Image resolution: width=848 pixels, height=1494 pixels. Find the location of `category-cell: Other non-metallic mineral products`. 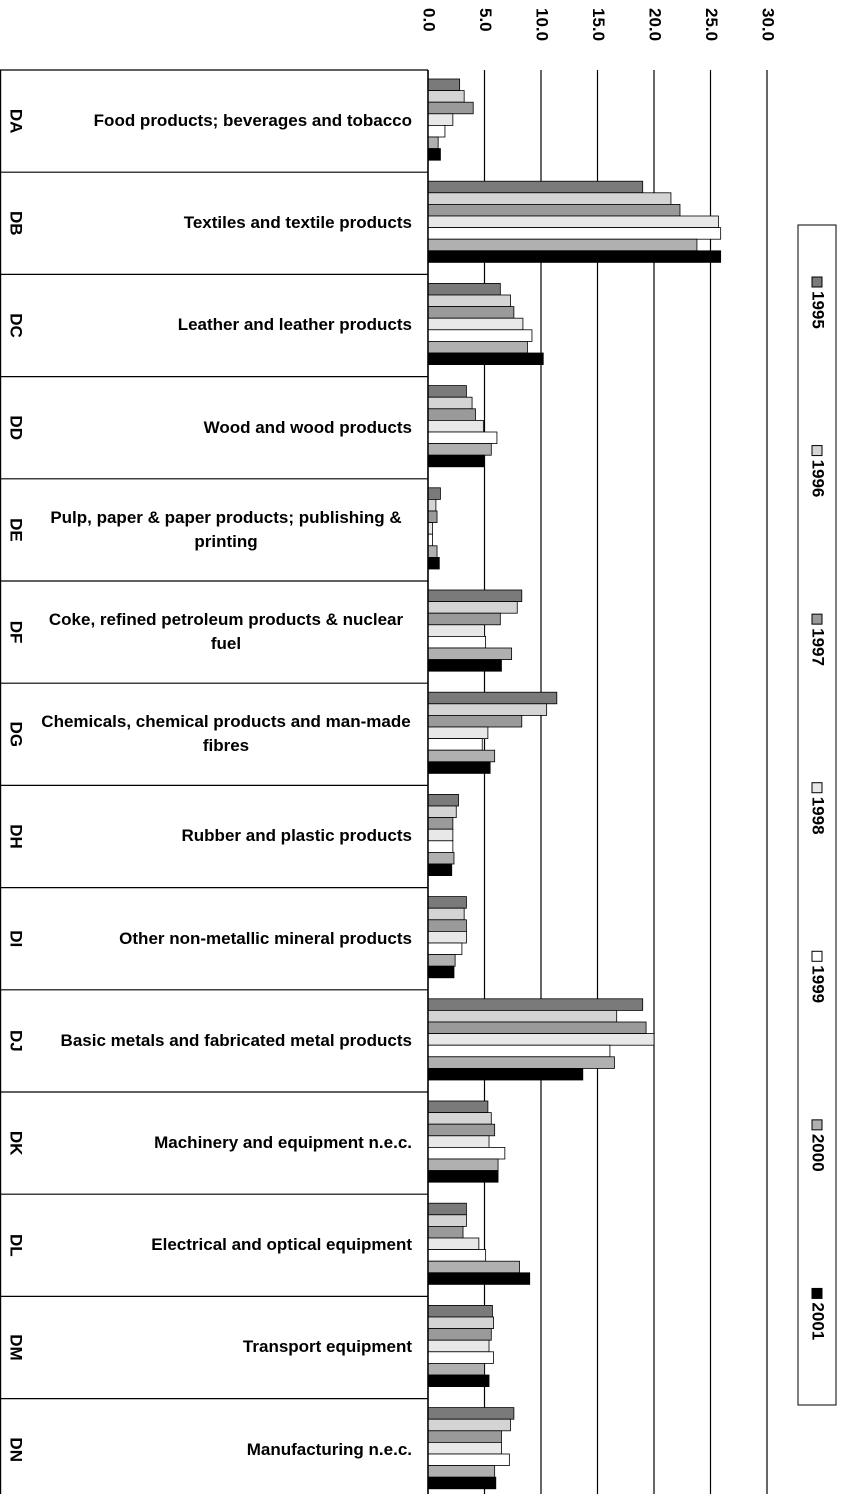

category-cell: Other non-metallic mineral products is located at coordinates (226, 939).